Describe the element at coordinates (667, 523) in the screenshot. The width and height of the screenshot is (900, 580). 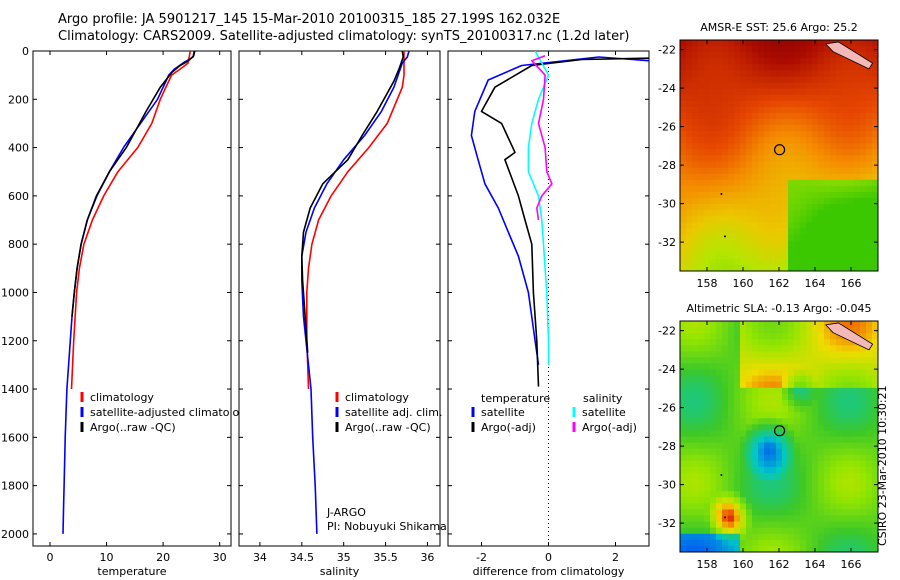
I see `sla-map-ytick-label: -32` at that location.